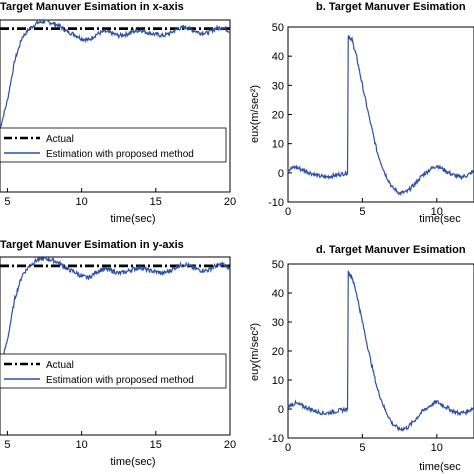 Image resolution: width=474 pixels, height=474 pixels. Describe the element at coordinates (255, 114) in the screenshot. I see `y-axis-label: eux(m/sec²)` at that location.